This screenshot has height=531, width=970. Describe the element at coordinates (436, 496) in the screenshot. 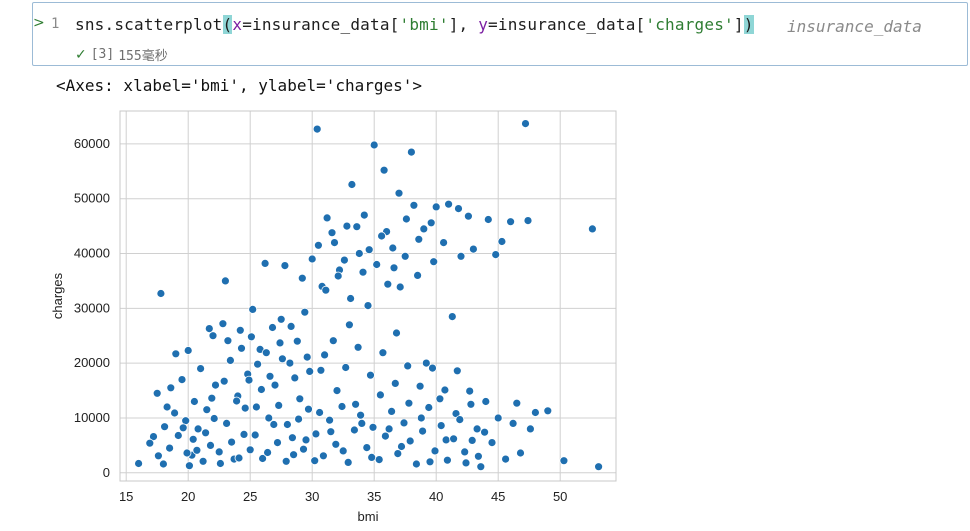

I see `x-tick-label: 40` at that location.